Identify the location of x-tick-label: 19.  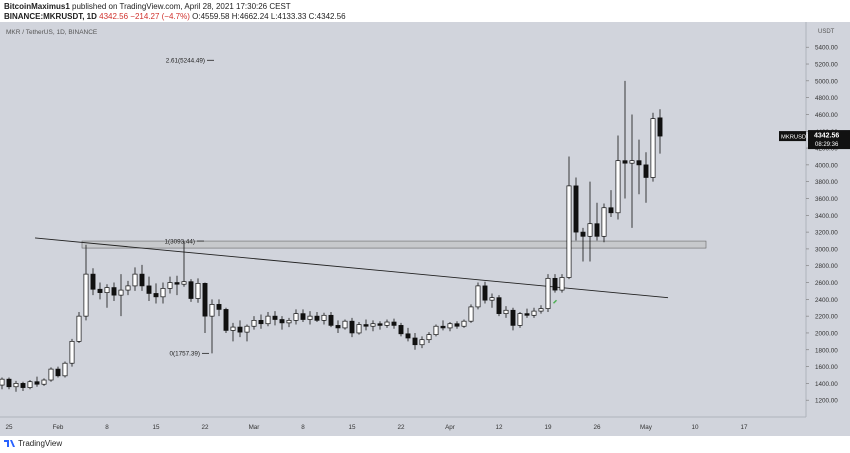
(548, 427).